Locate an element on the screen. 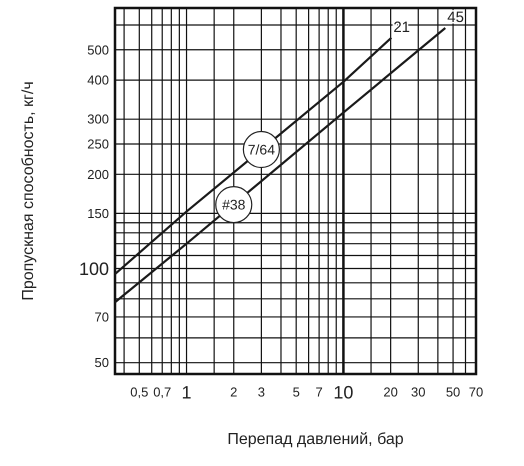 The width and height of the screenshot is (524, 466). x-tick-label: 20 is located at coordinates (390, 392).